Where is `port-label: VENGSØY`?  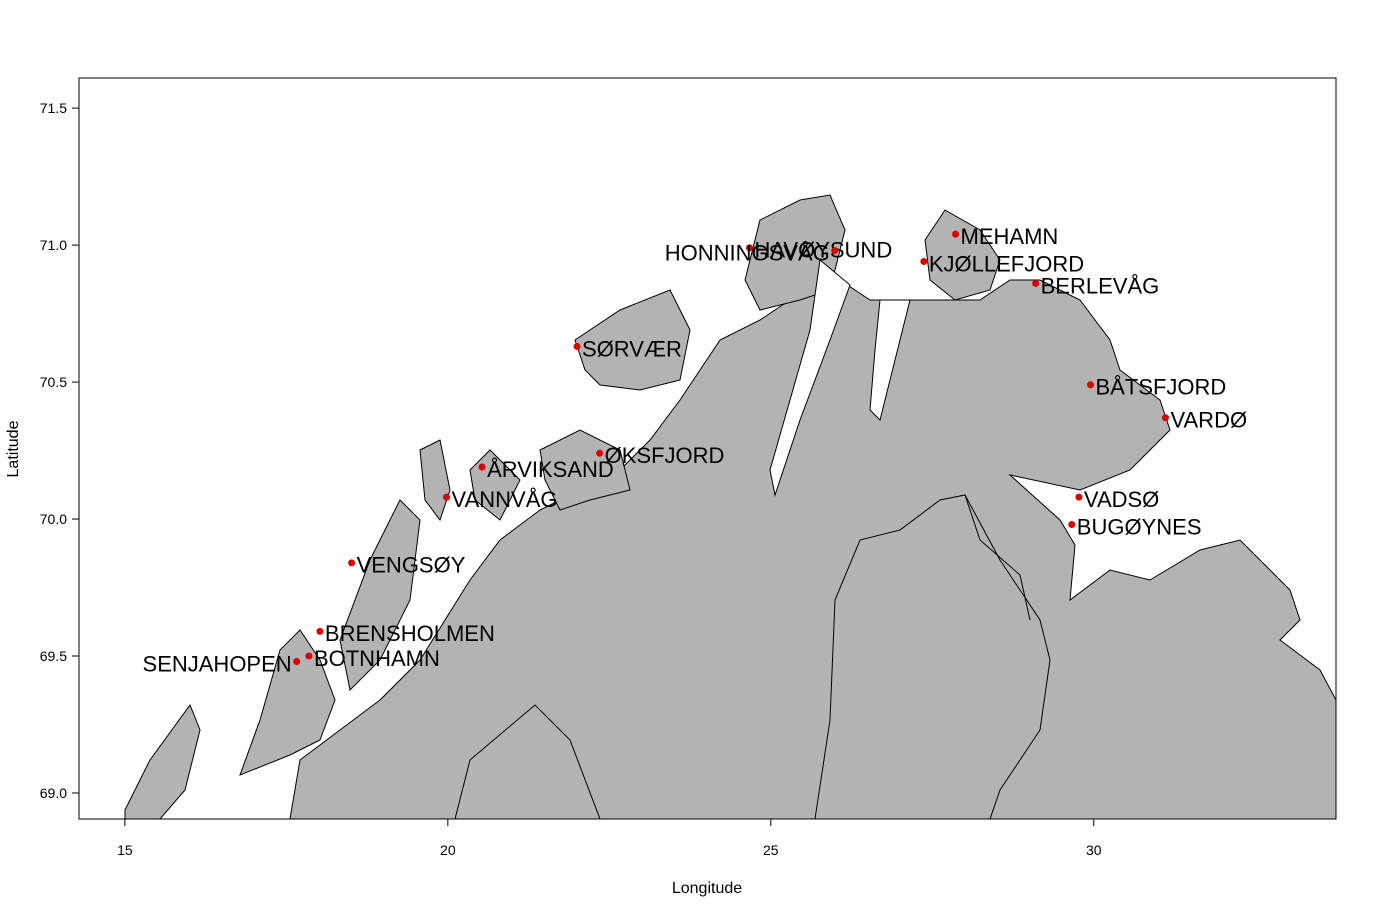 port-label: VENGSØY is located at coordinates (411, 565).